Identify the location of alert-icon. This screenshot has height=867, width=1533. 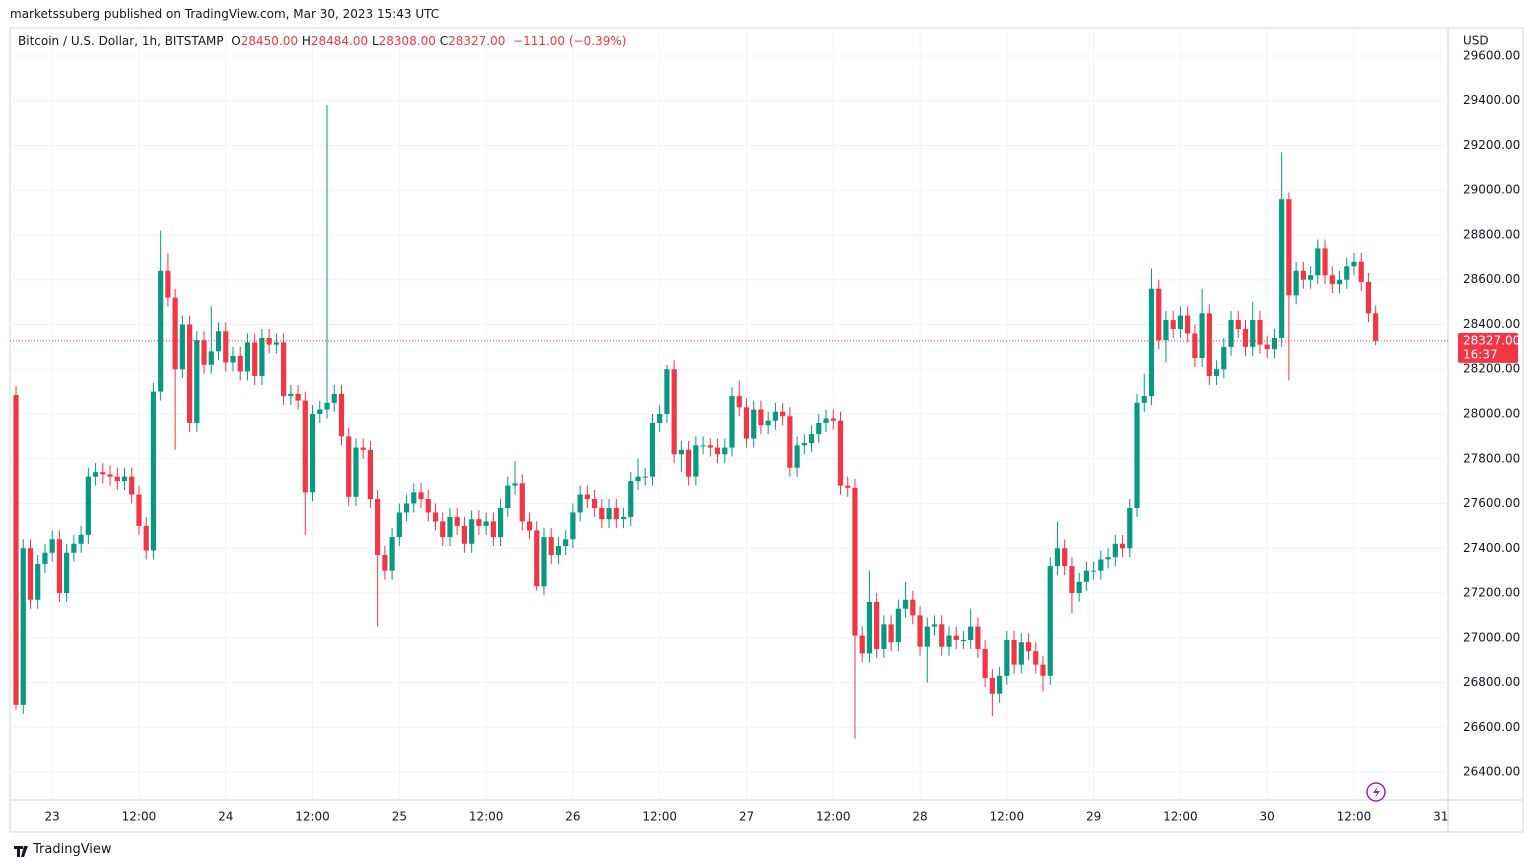
(1376, 792).